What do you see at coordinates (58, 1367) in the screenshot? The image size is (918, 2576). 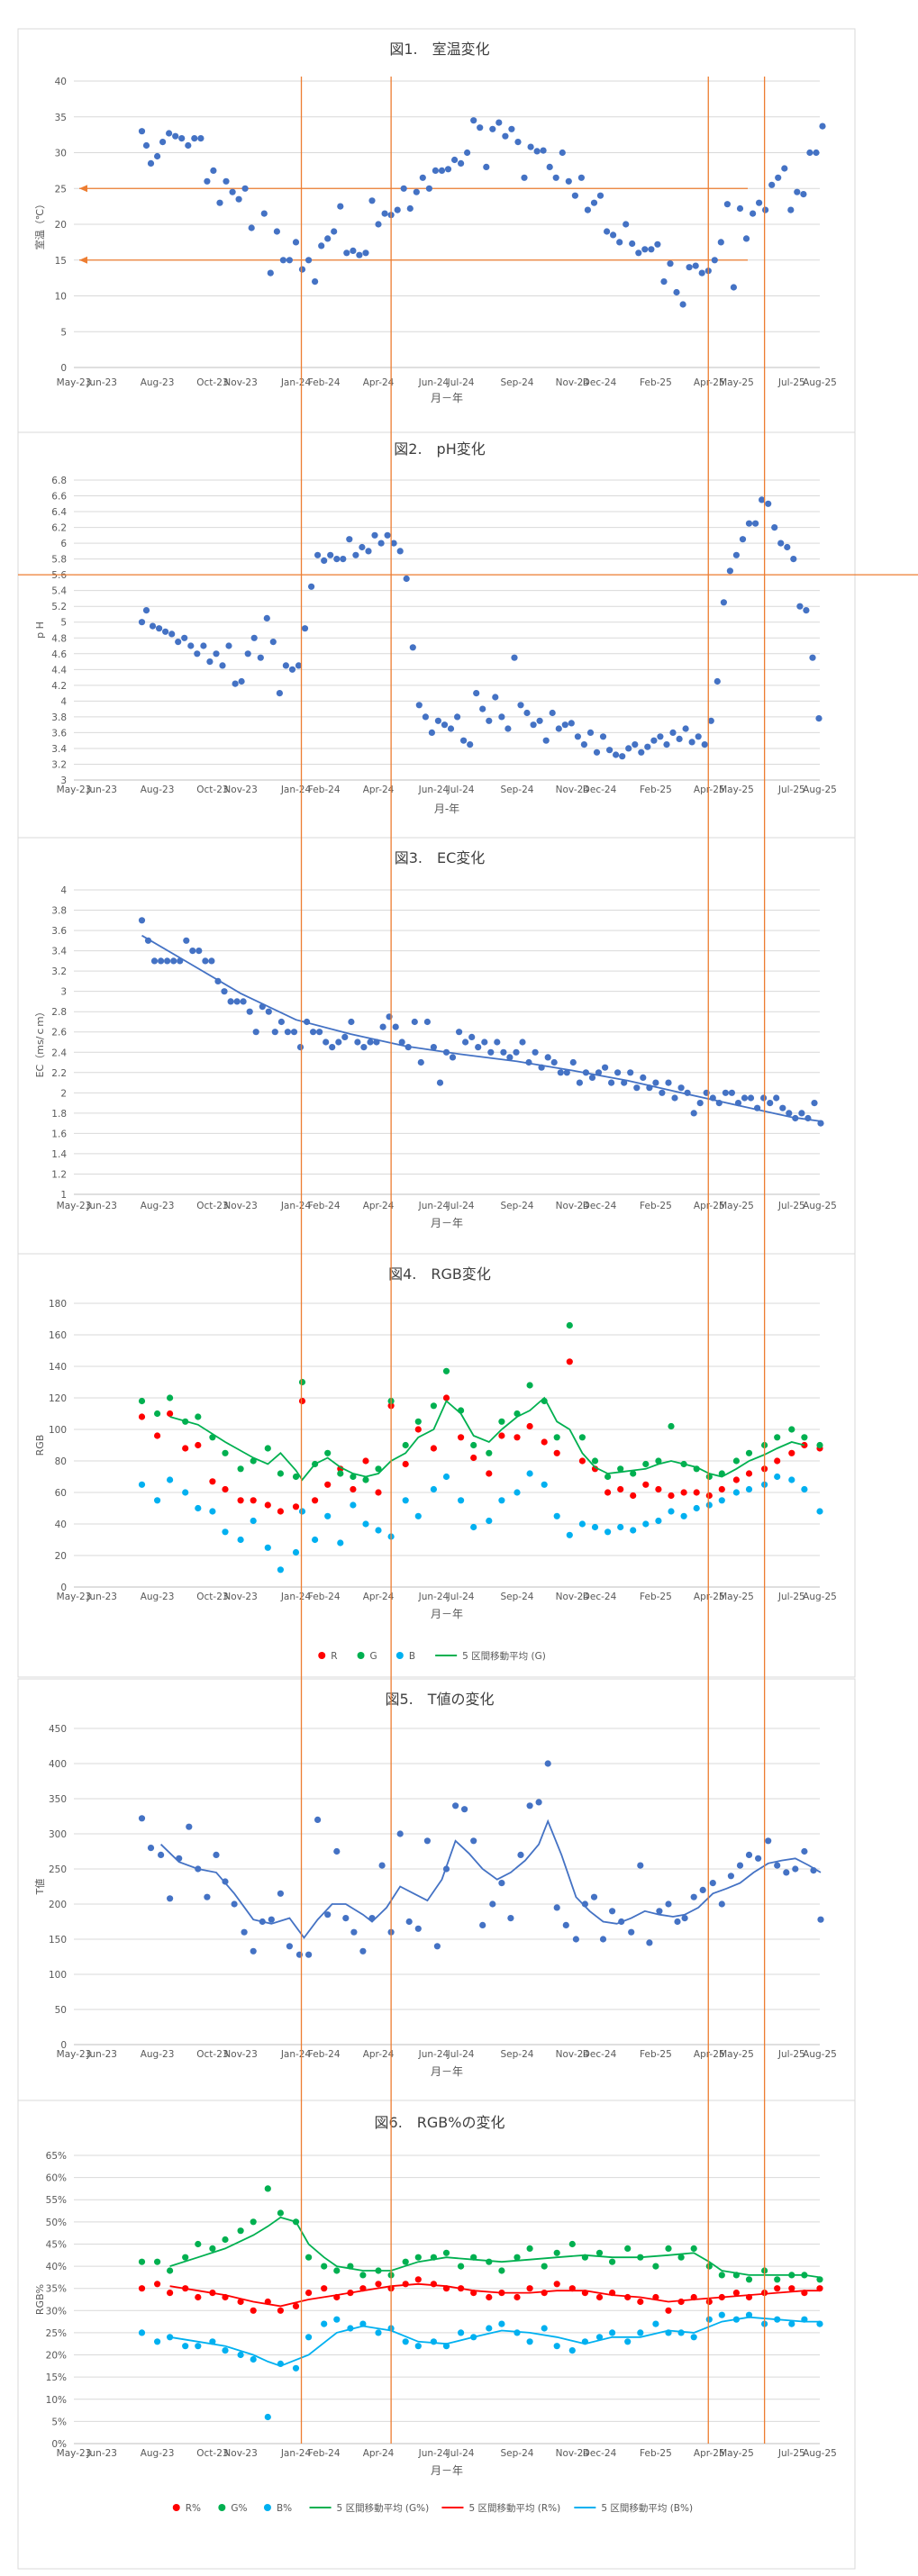 I see `y-tick-label: 140` at bounding box center [58, 1367].